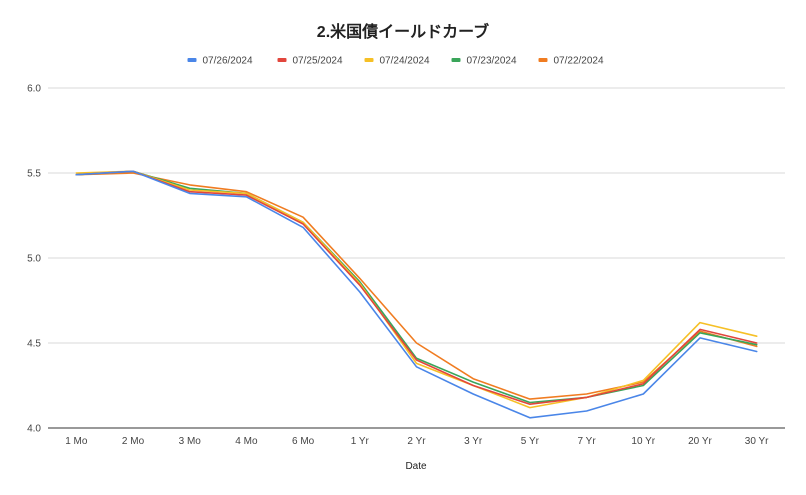 This screenshot has height=495, width=806. What do you see at coordinates (246, 441) in the screenshot?
I see `x-tick-label: 4 Mo` at bounding box center [246, 441].